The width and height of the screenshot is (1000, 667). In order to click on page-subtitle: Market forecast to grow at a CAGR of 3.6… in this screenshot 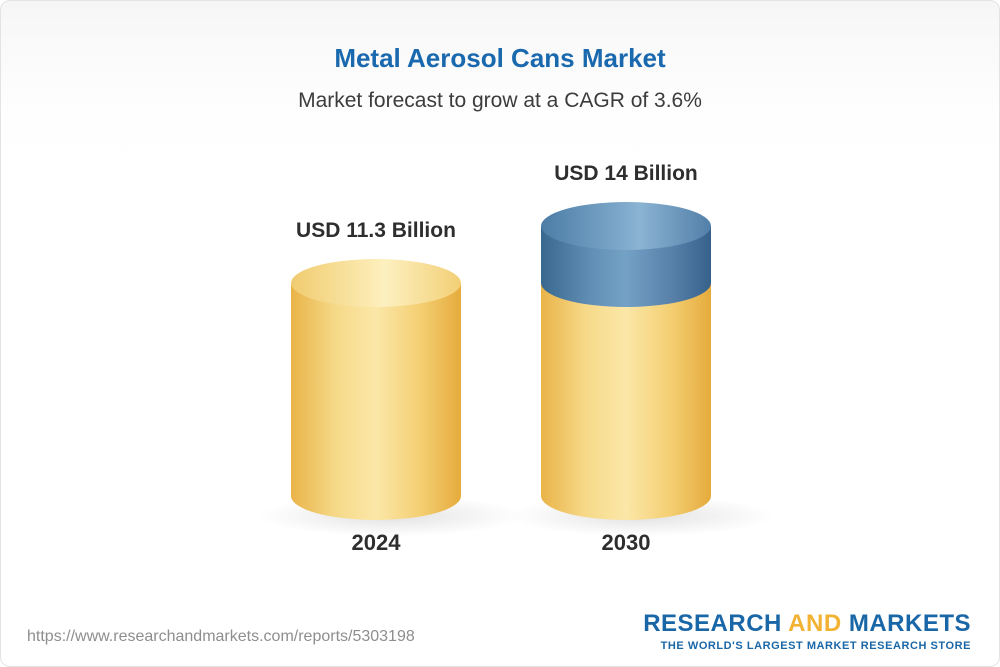, I will do `click(500, 100)`.